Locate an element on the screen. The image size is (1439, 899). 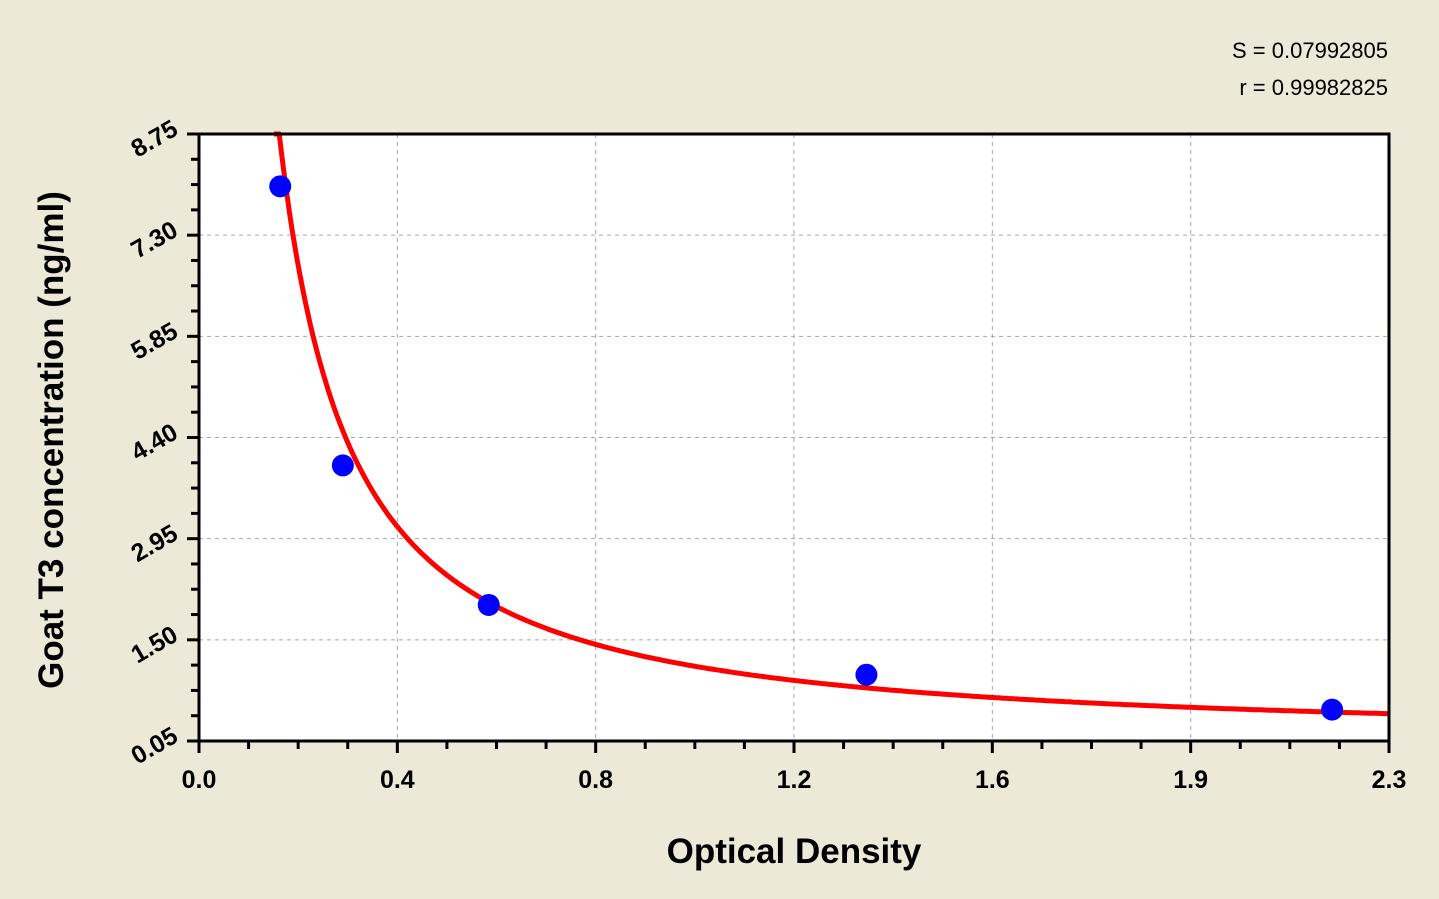
y-axis-title: Goat T3 concentration (ng/ml) is located at coordinates (51, 440).